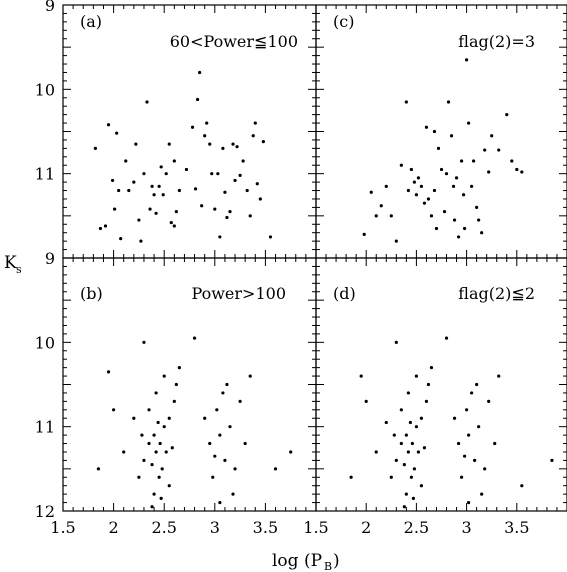  What do you see at coordinates (265, 527) in the screenshot?
I see `x-tick-label: 3.5` at bounding box center [265, 527].